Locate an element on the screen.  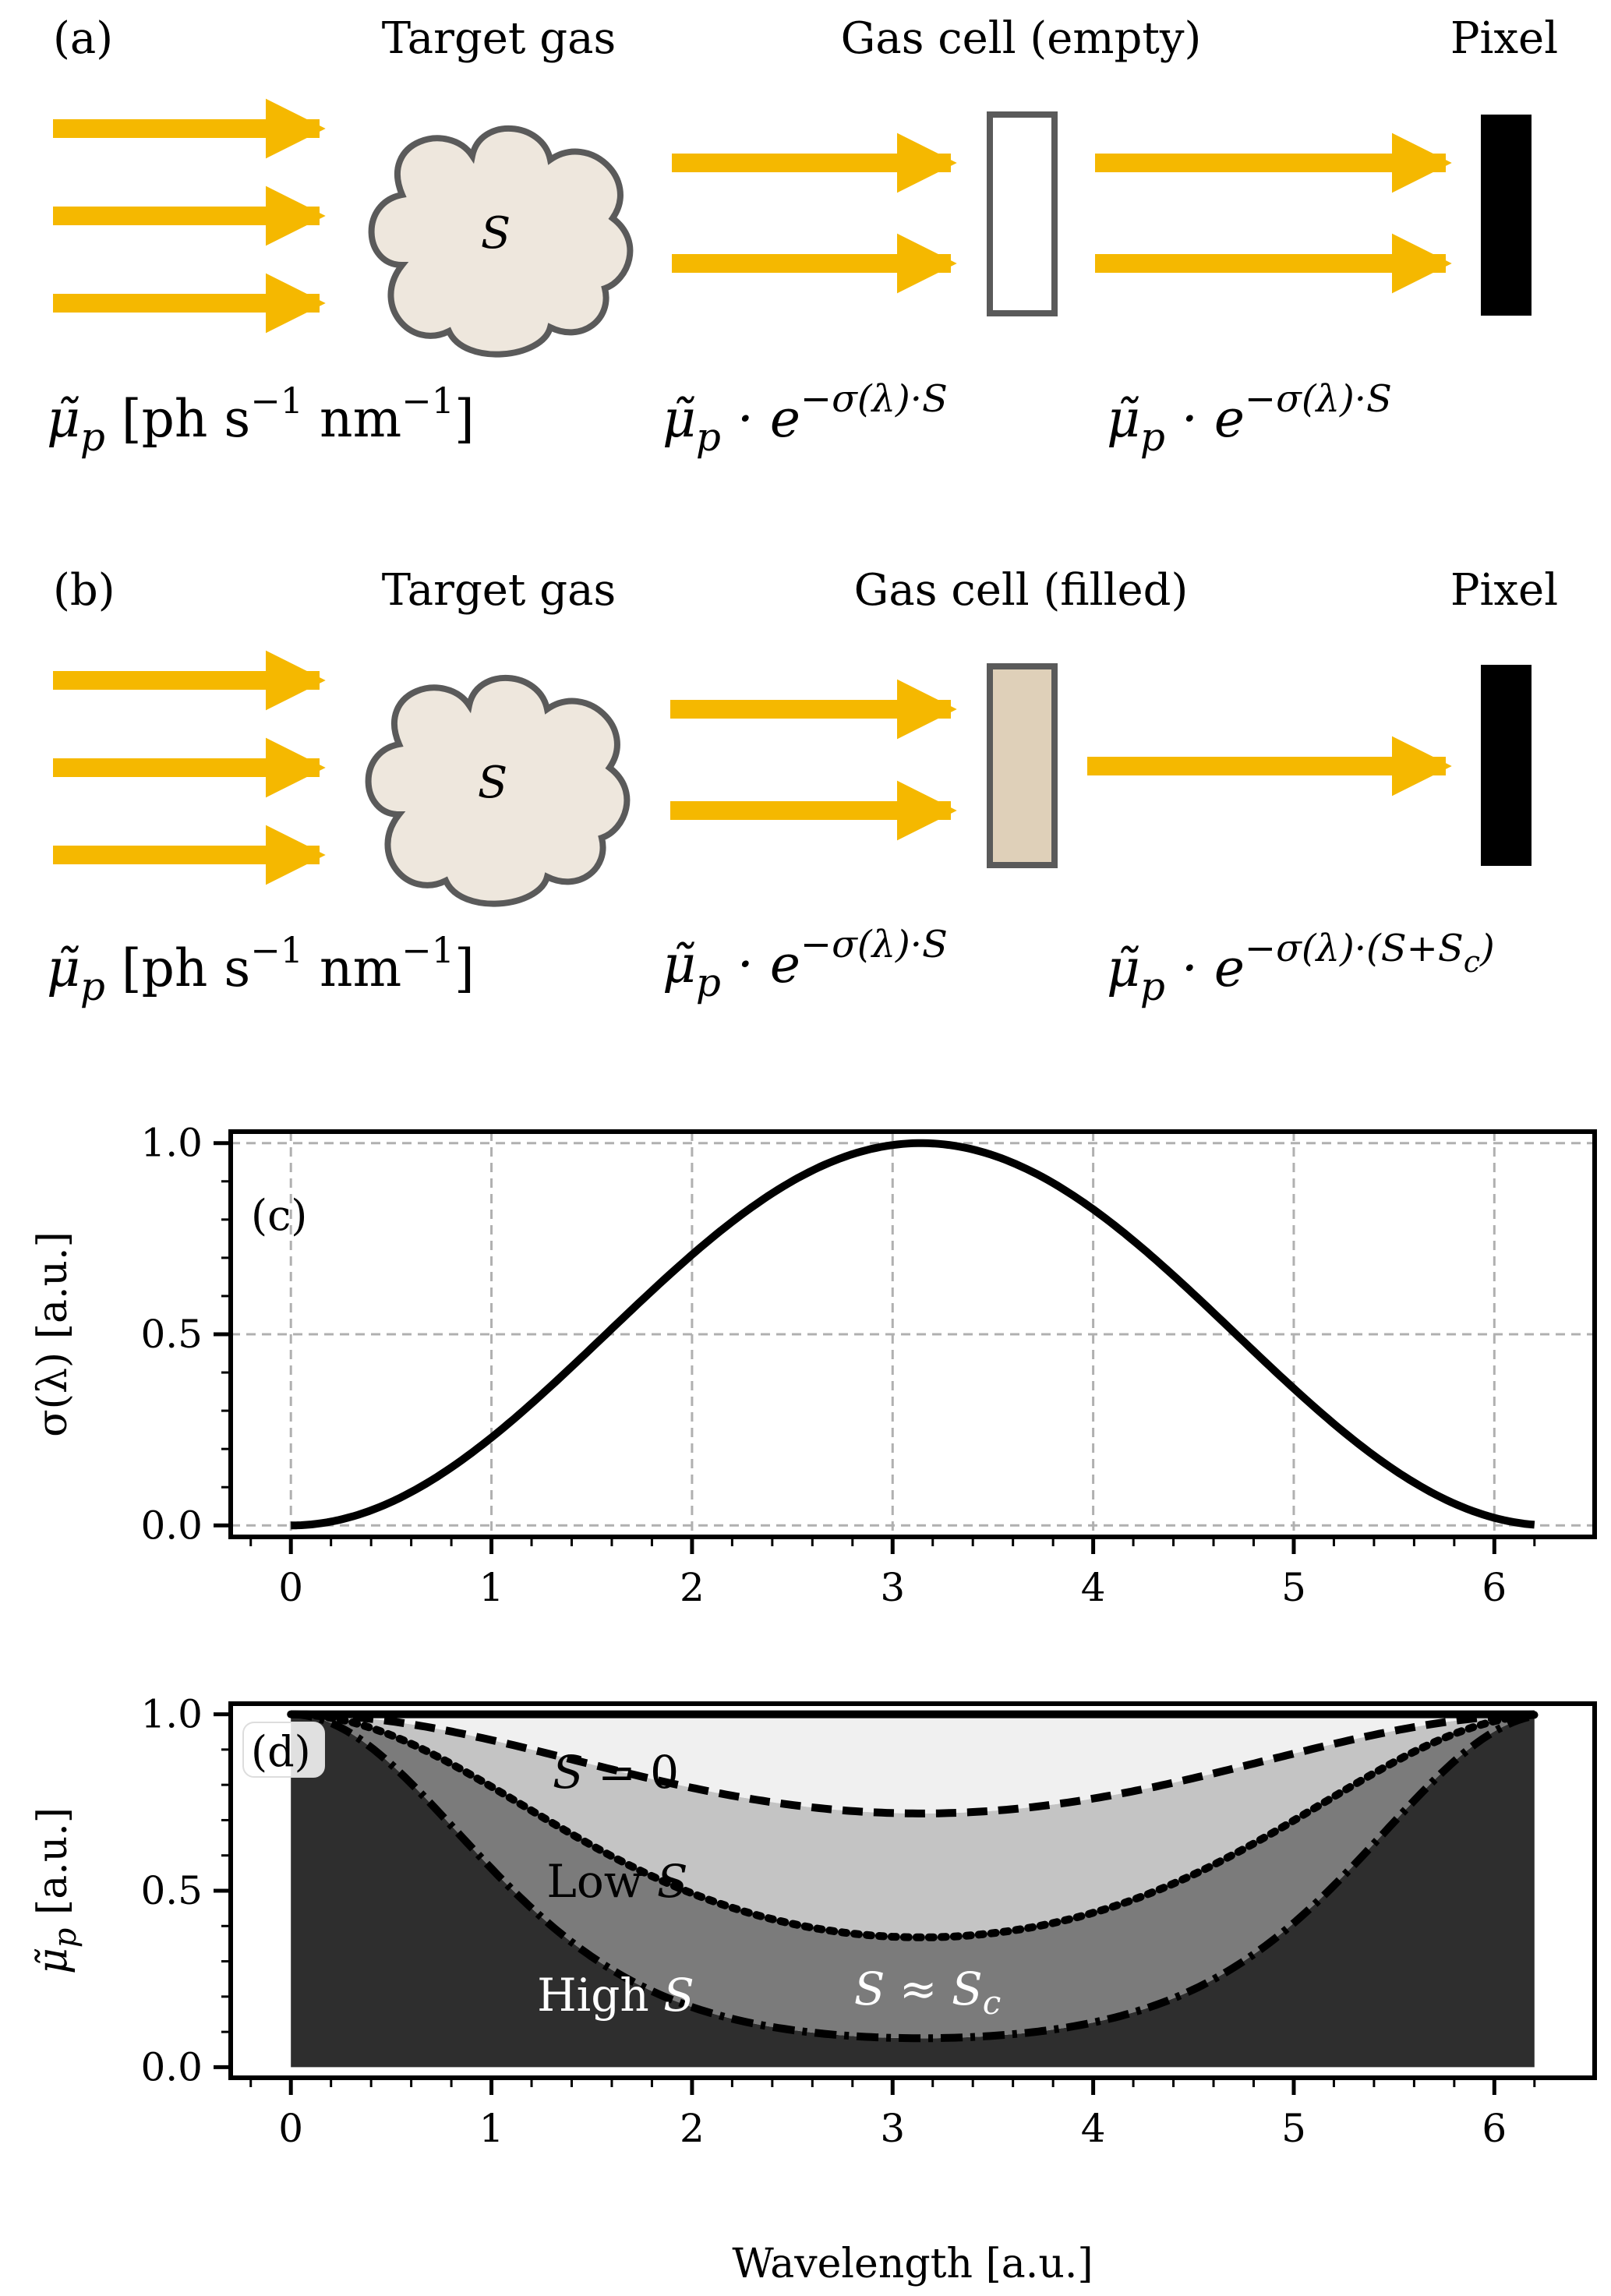
panel-a-target-gas-cloud: S is located at coordinates (501, 241).